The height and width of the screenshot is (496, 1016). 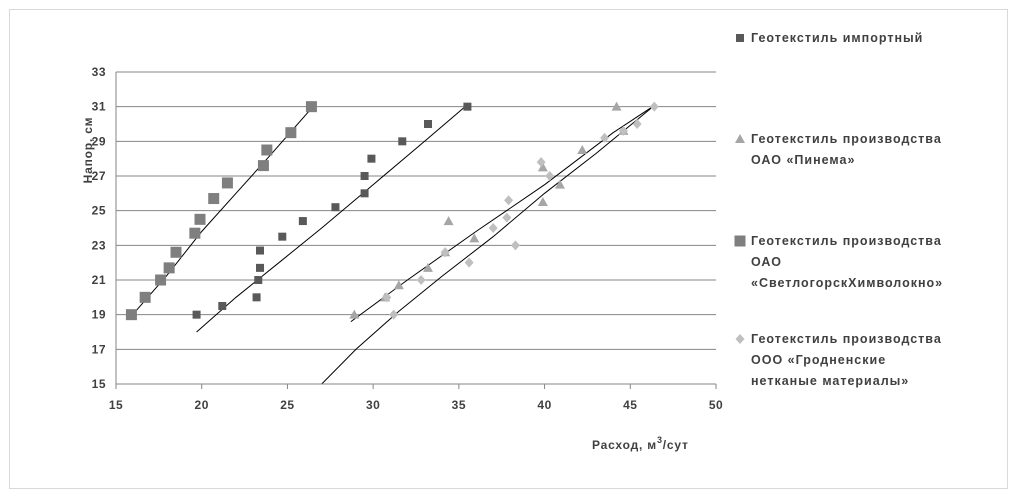 I want to click on x-axis-title-sup: 3, so click(x=660, y=440).